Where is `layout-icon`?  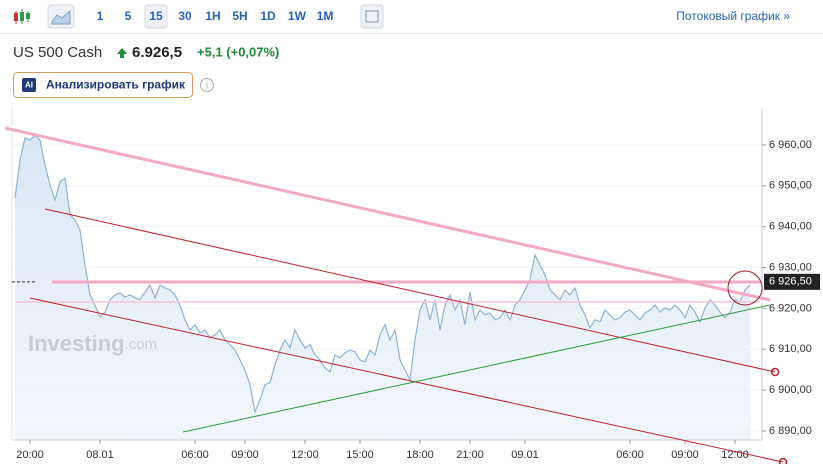
layout-icon is located at coordinates (372, 16).